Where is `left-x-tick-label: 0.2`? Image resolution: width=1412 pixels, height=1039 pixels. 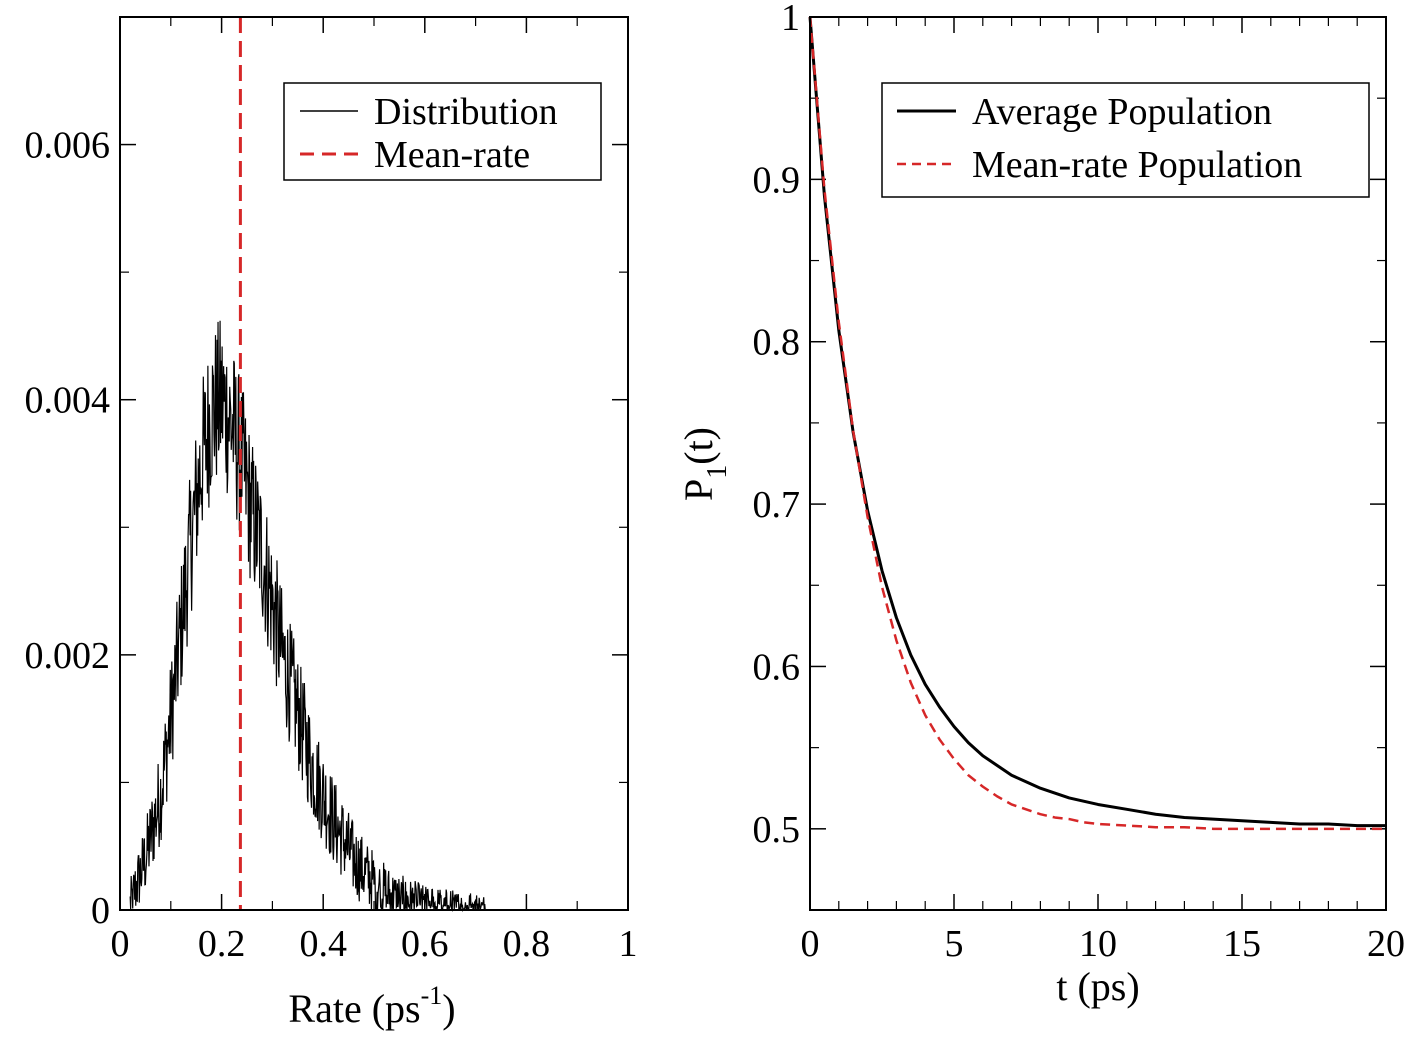
left-x-tick-label: 0.2 is located at coordinates (222, 944).